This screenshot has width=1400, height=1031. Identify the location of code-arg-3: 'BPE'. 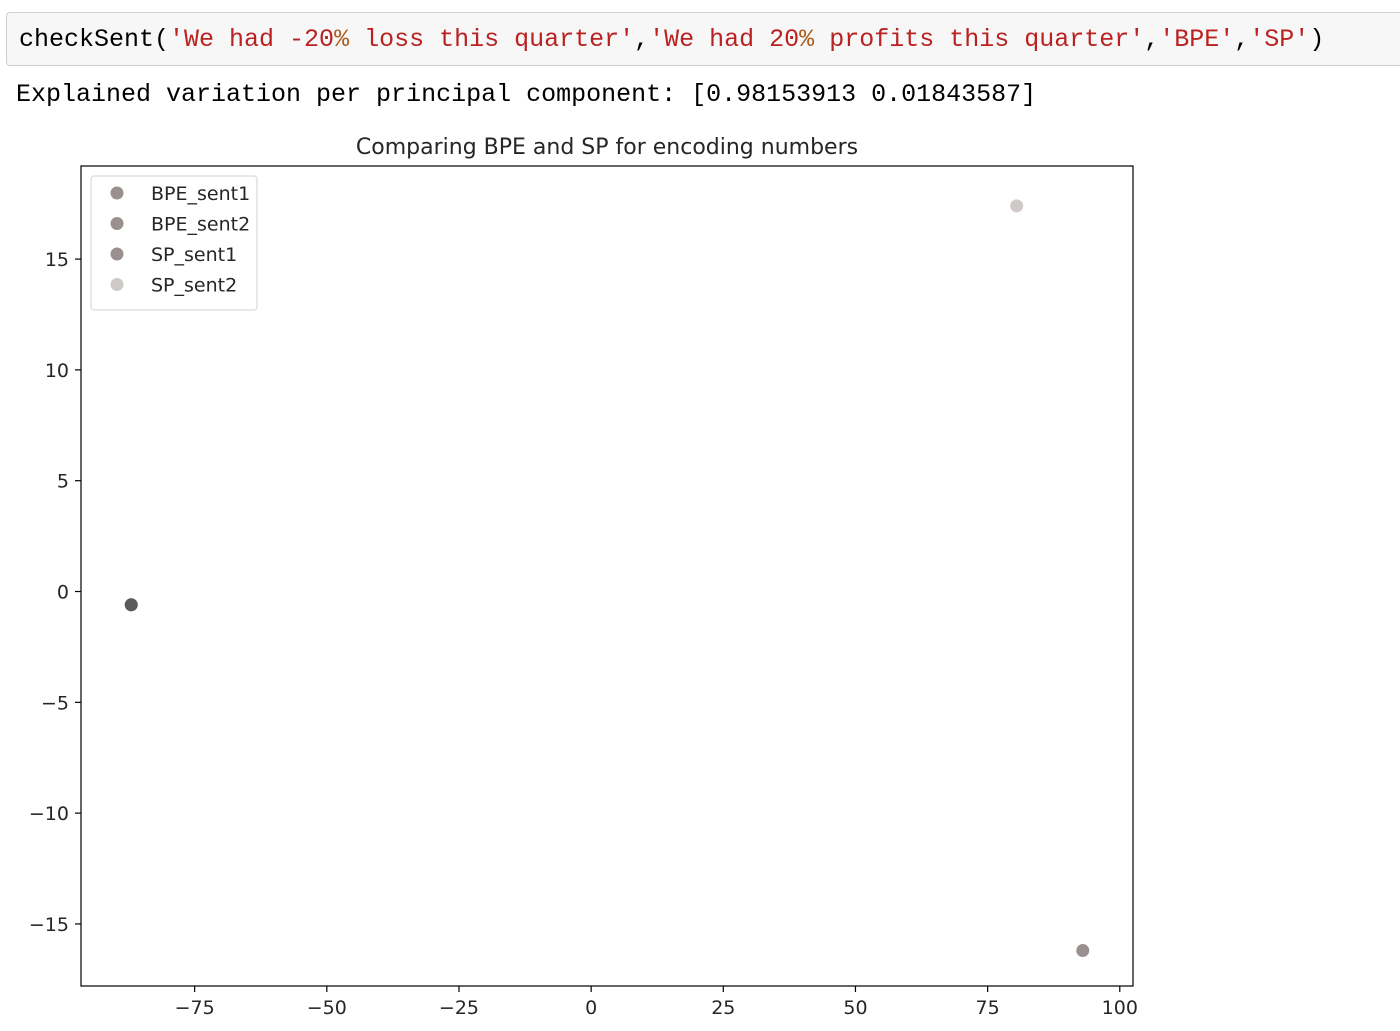
(1197, 39).